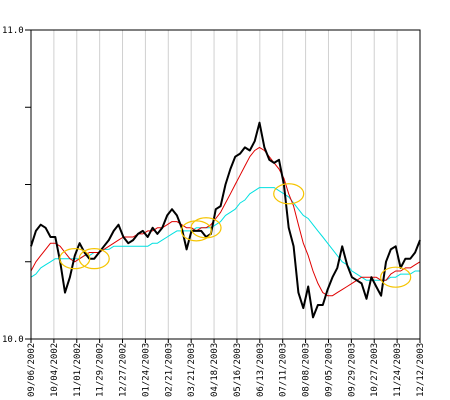  I want to click on x-tick-label: 01/24/2003, so click(146, 370).